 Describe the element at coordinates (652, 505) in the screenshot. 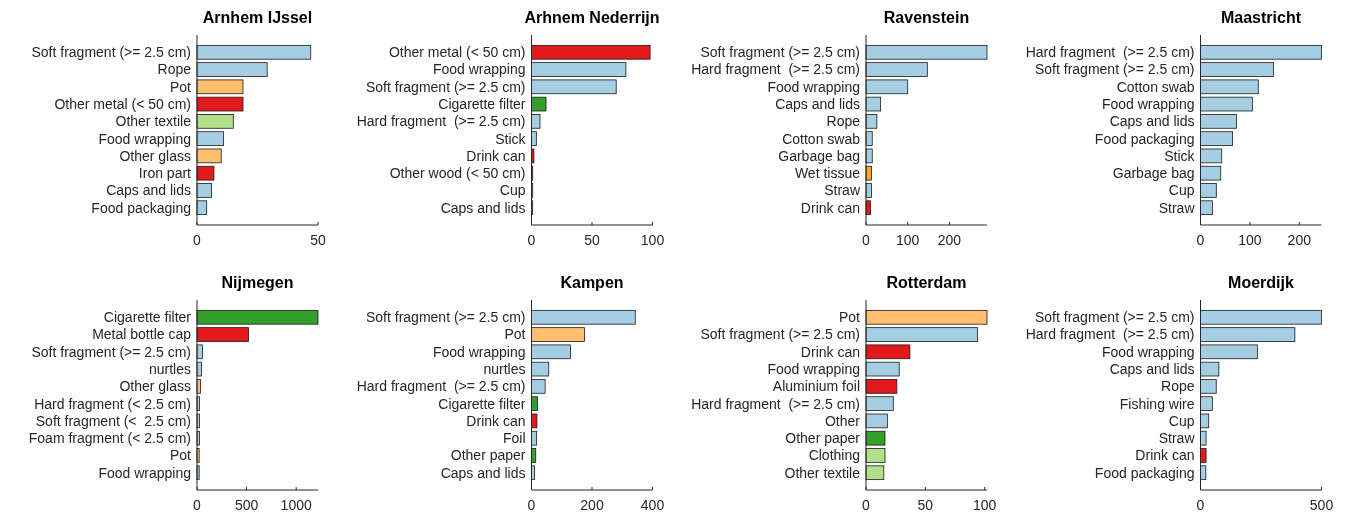

I see `x-tick-label: 400` at that location.